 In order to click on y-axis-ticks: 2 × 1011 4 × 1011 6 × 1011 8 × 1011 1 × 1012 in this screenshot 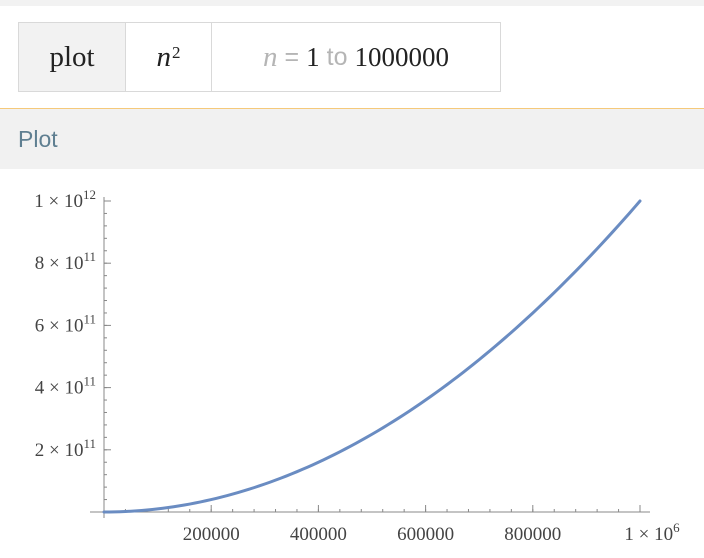, I will do `click(72, 324)`.